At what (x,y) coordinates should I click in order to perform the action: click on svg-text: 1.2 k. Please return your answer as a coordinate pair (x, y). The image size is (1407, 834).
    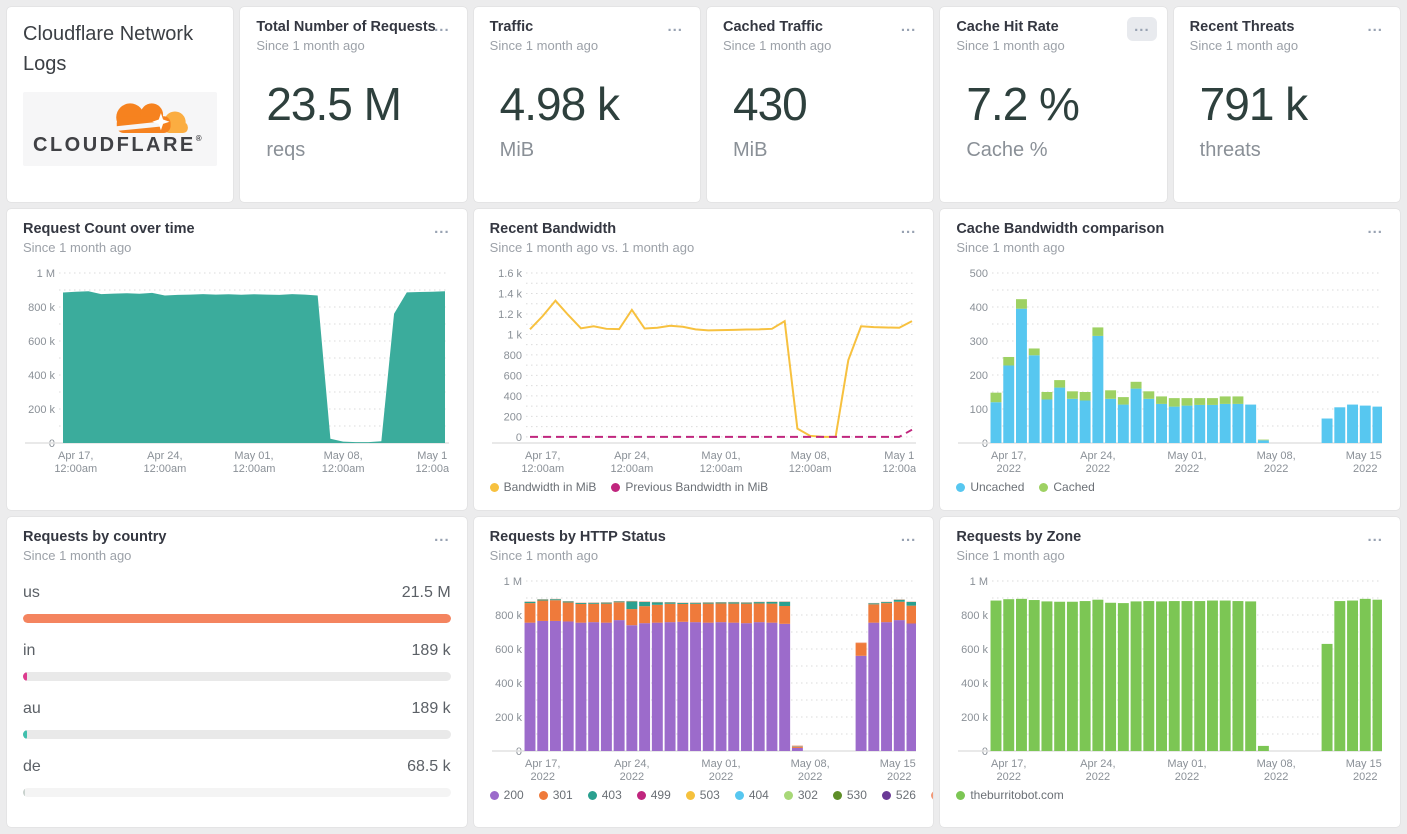
    Looking at the image, I should click on (510, 315).